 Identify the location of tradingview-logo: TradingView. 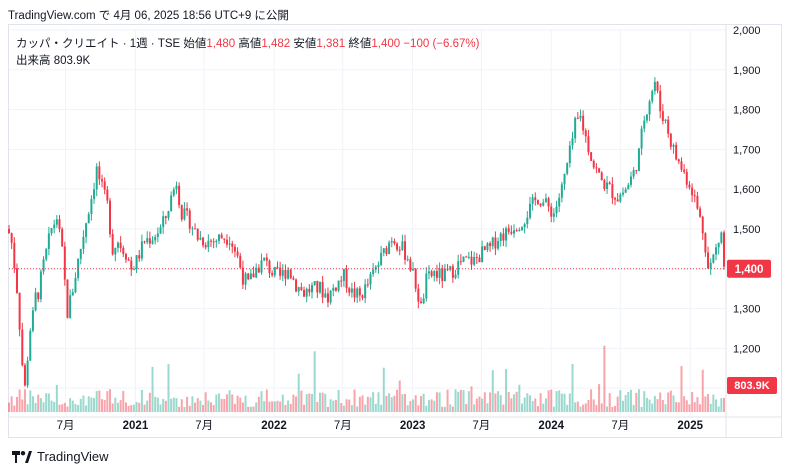
(60, 456).